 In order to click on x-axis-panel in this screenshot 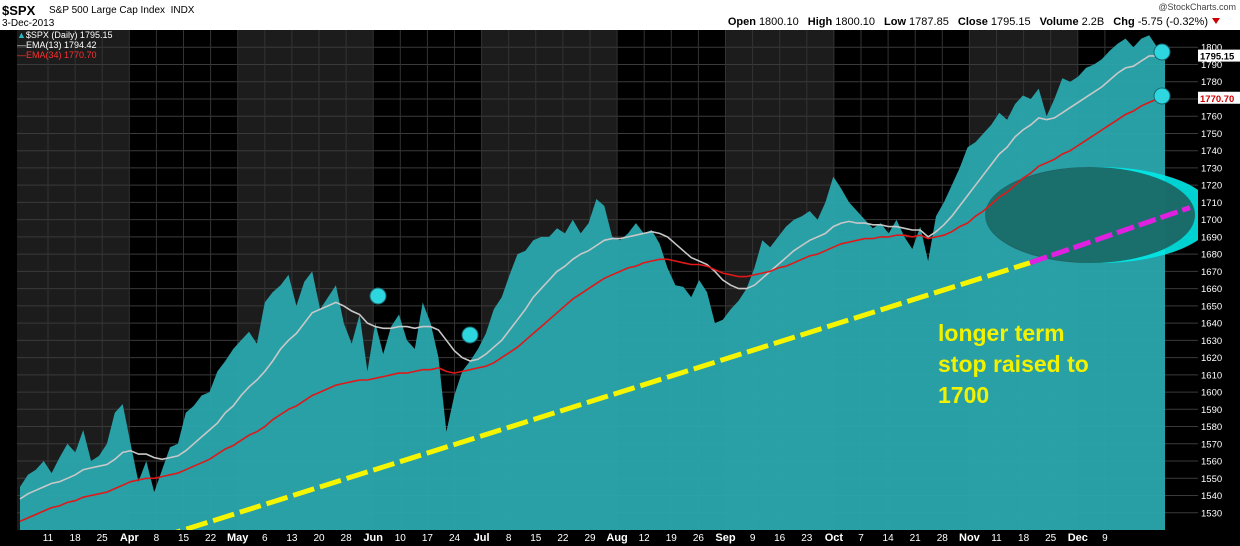, I will do `click(620, 538)`.